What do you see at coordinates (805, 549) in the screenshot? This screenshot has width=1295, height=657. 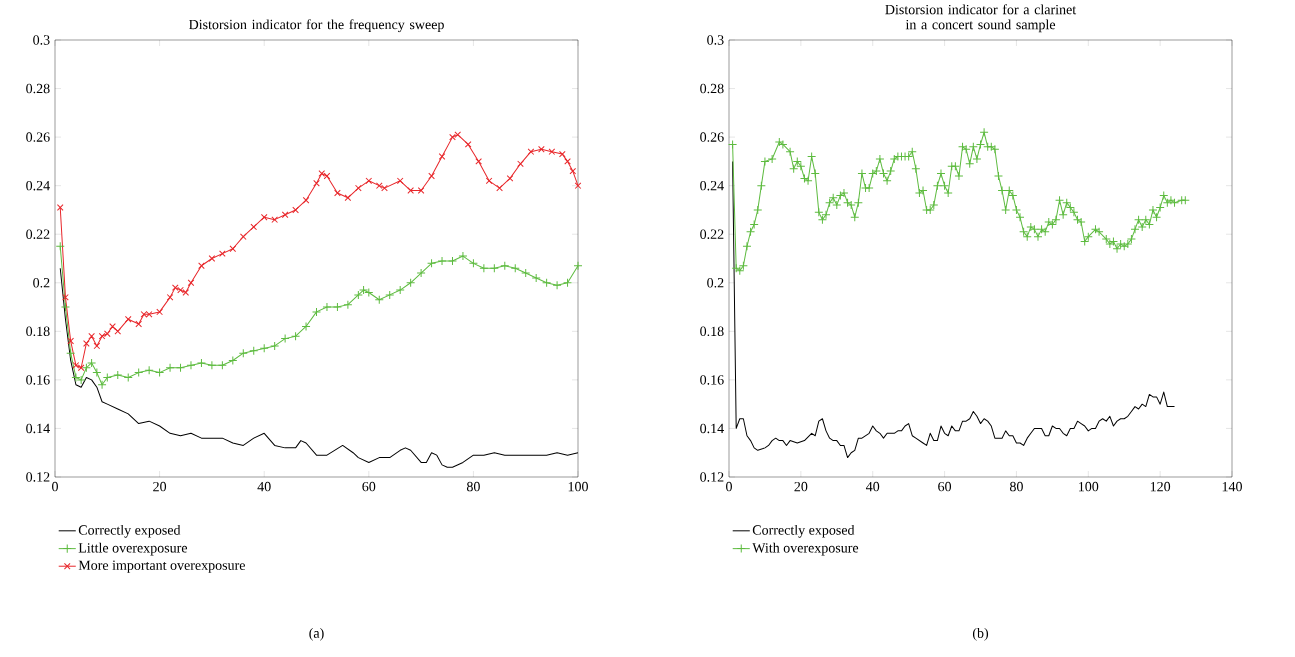 I see `legend-label: With overexposure` at bounding box center [805, 549].